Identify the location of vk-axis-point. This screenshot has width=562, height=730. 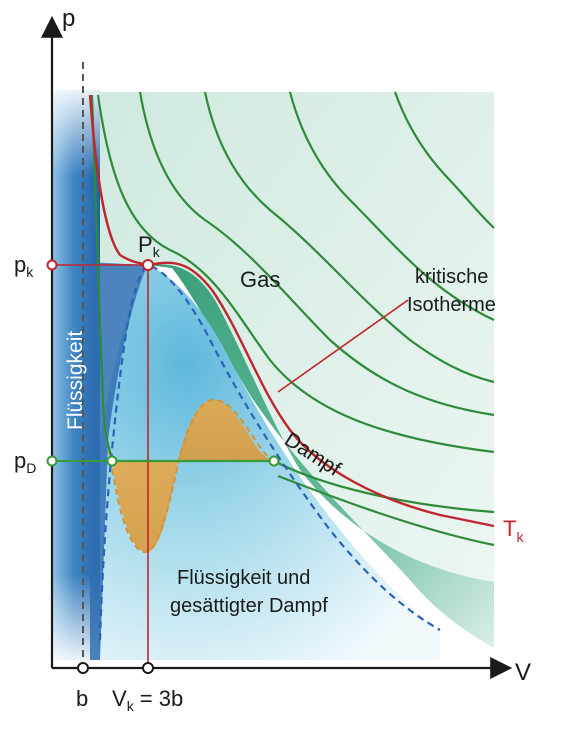
(148, 668).